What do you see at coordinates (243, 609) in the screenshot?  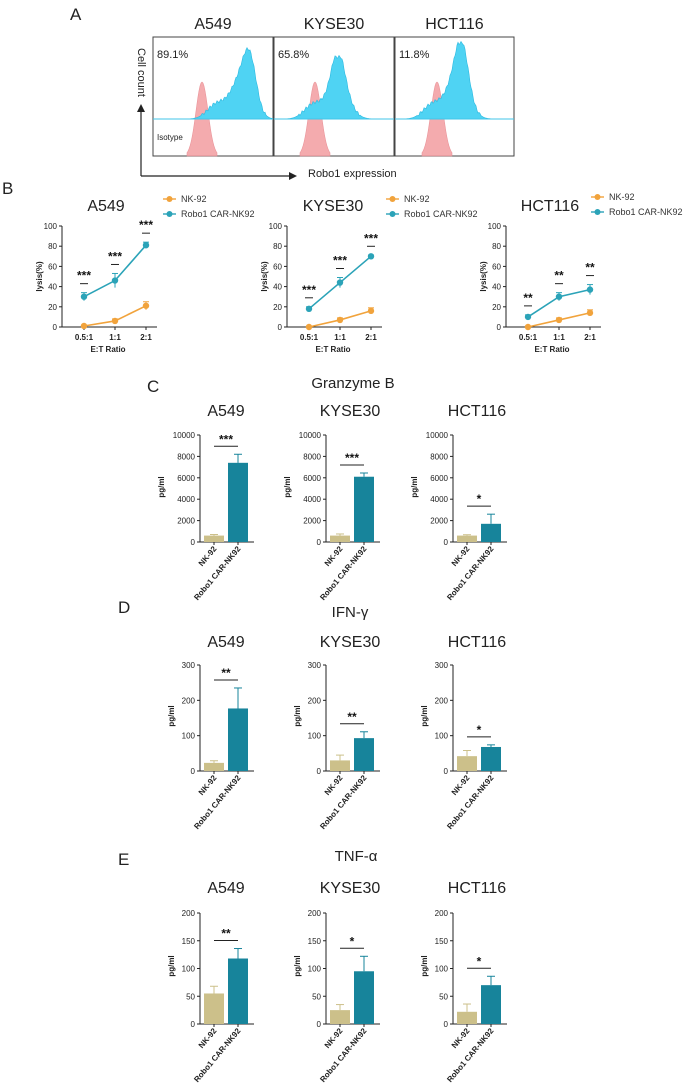 I see `panel-d: D IFN-γ` at bounding box center [243, 609].